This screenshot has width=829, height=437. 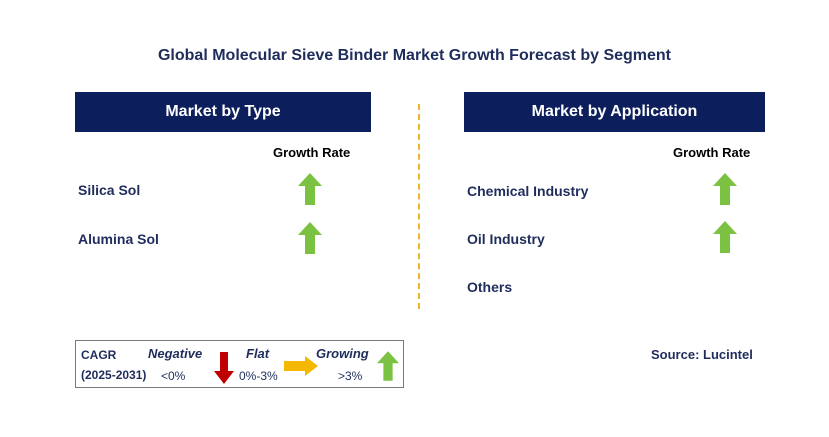 I want to click on application-row-label: Chemical Industry, so click(x=528, y=191).